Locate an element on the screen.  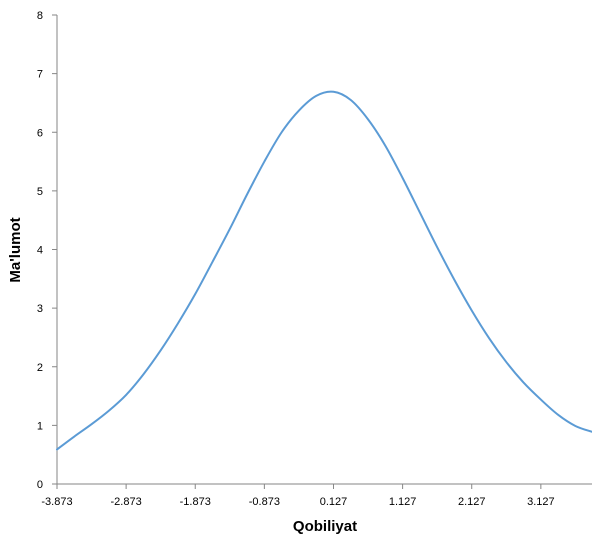
y-ticks: 0 1 2 3 4 5 6 7 8 is located at coordinates (47, 250).